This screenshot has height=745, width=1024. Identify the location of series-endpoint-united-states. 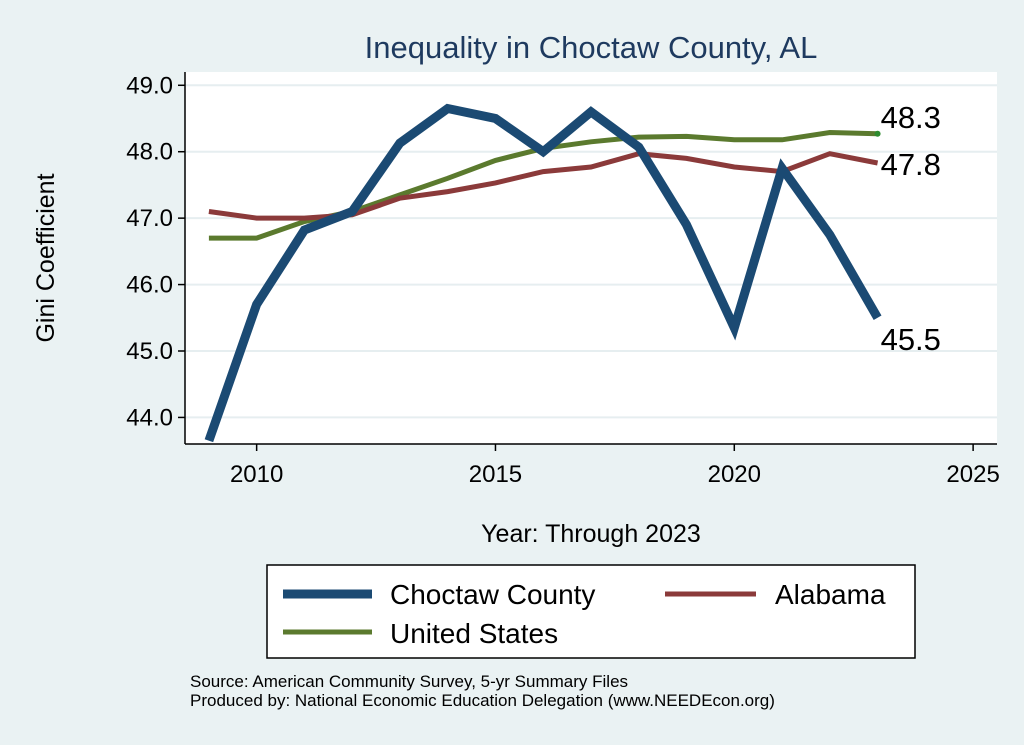
(877, 133).